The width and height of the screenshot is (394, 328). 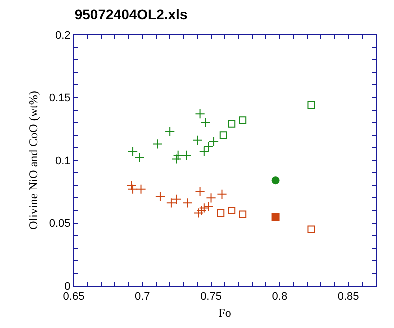 I want to click on y-tick-label: 0.05, so click(x=60, y=224).